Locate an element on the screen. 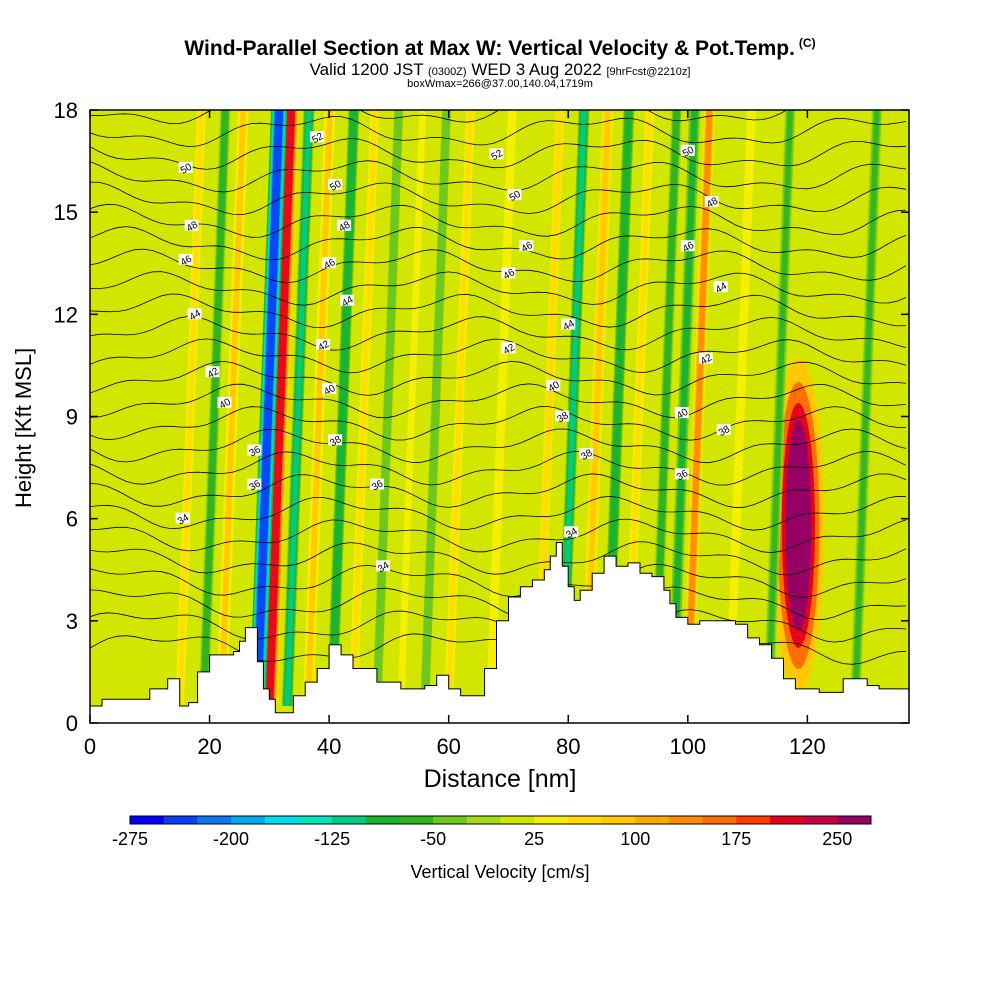  colorbar-tick-label: -275 is located at coordinates (130, 839).